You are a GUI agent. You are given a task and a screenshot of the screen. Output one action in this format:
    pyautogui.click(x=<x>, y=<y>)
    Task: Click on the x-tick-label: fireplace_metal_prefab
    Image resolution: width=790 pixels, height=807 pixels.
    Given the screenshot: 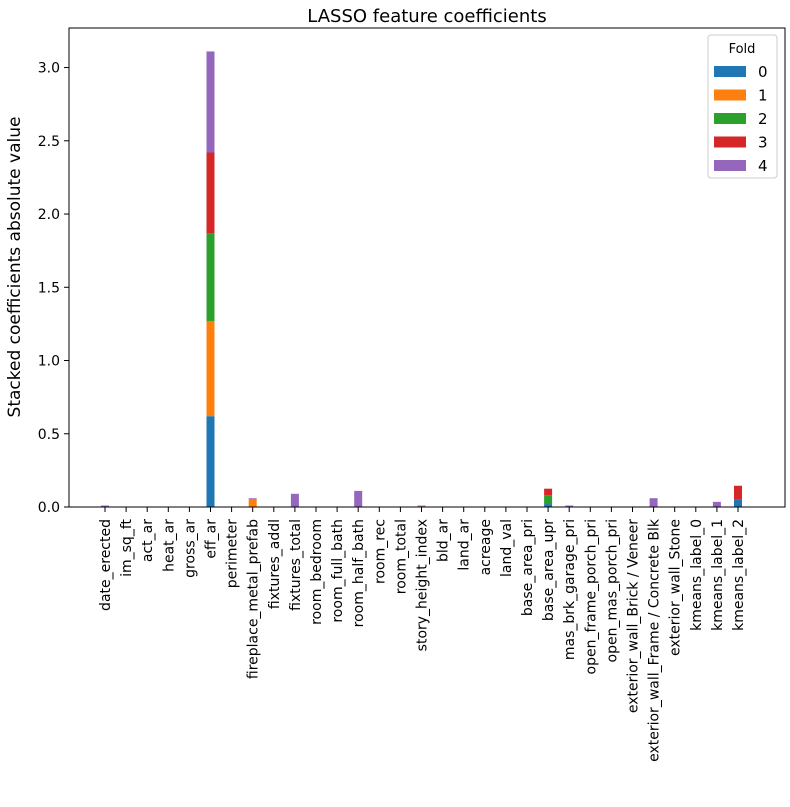 What is the action you would take?
    pyautogui.click(x=254, y=599)
    